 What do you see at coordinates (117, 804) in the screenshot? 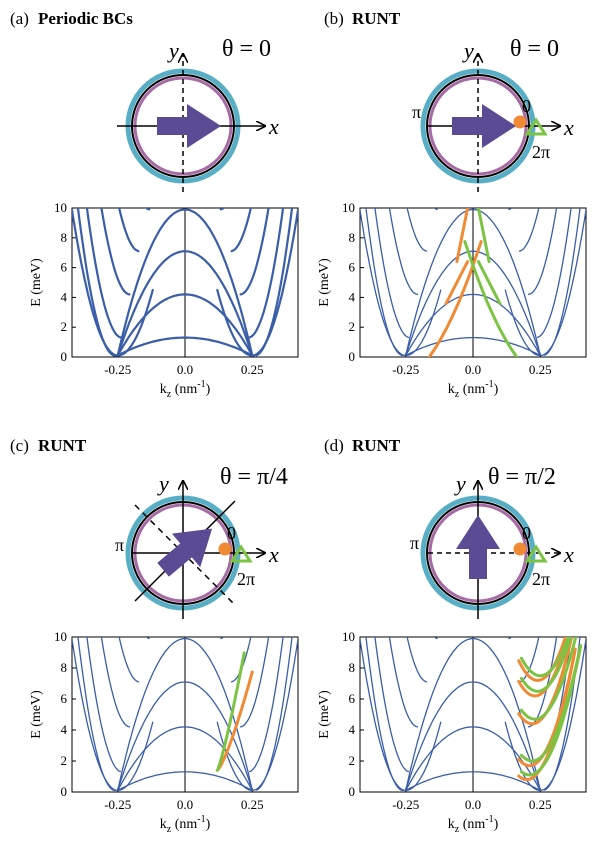
I see `x-tick-label: -0.25` at bounding box center [117, 804].